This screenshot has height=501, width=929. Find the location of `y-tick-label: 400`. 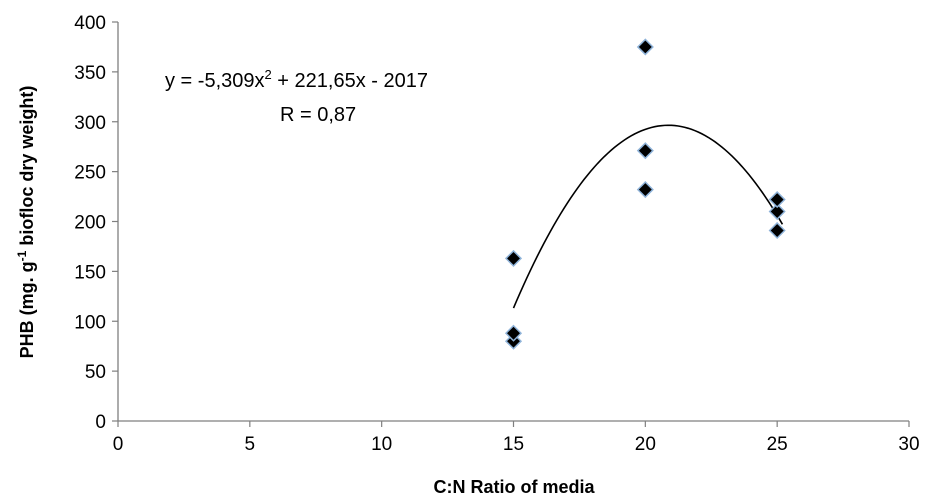

y-tick-label: 400 is located at coordinates (90, 23).